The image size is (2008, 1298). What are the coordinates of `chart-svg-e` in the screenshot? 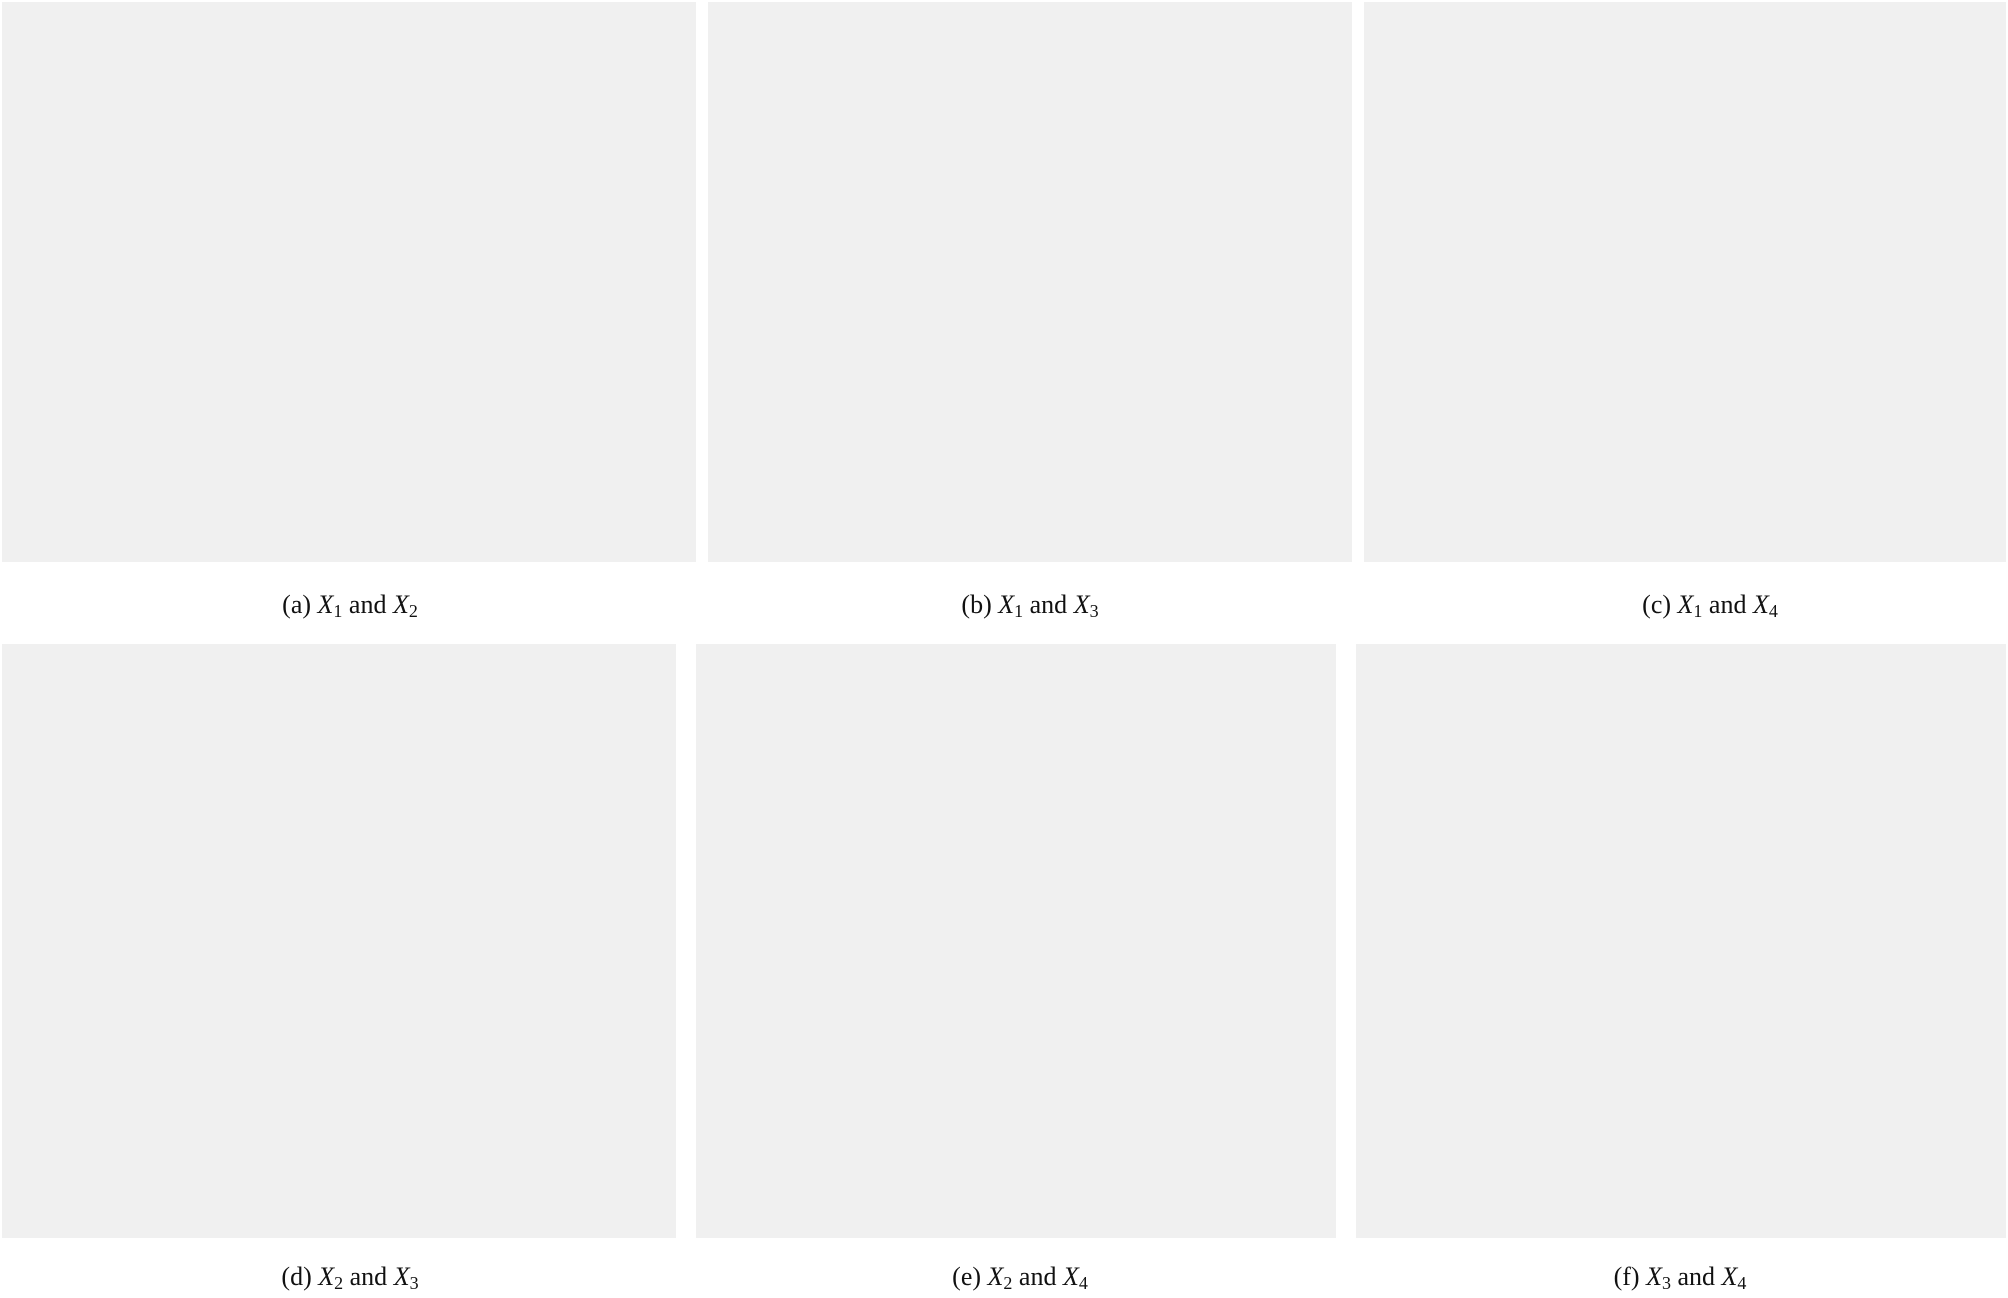 It's located at (1016, 941).